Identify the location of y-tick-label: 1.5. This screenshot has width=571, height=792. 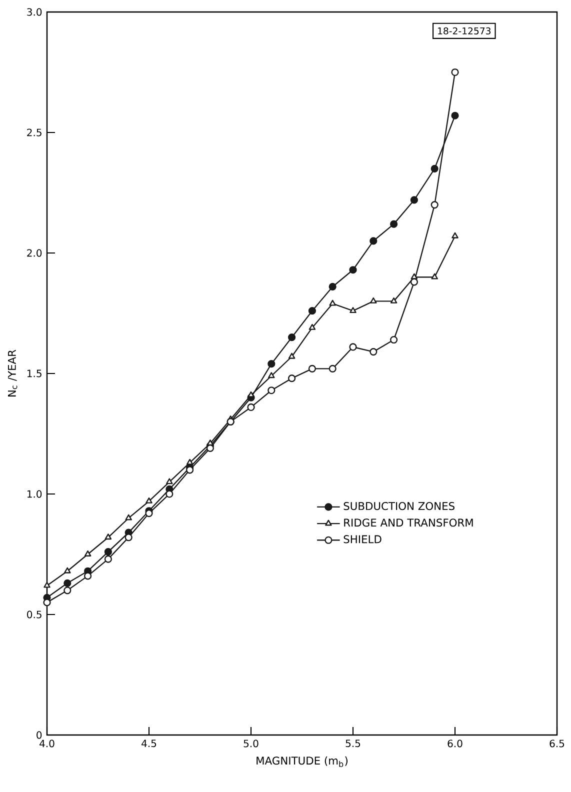
(34, 374).